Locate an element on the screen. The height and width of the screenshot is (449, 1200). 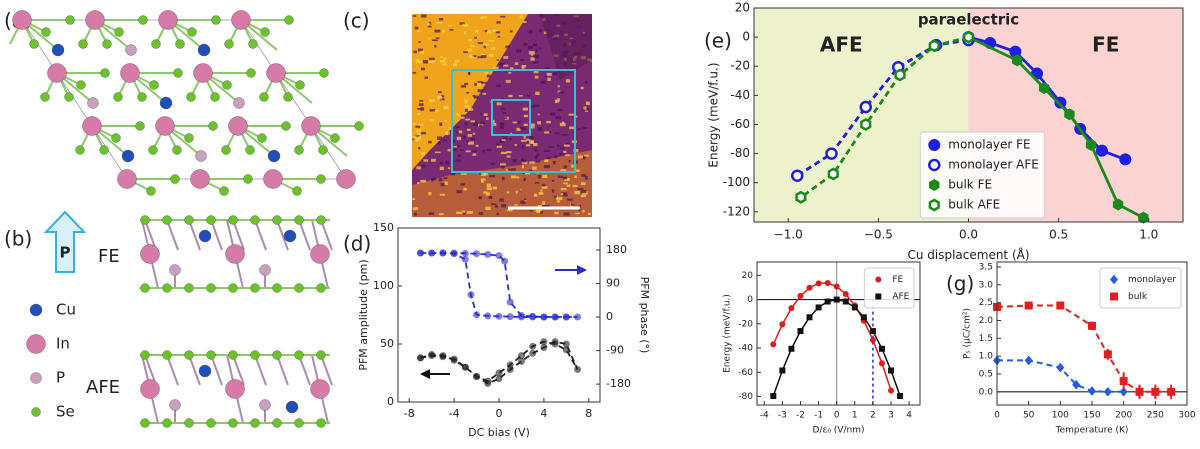
legend-label: AFE is located at coordinates (900, 297).